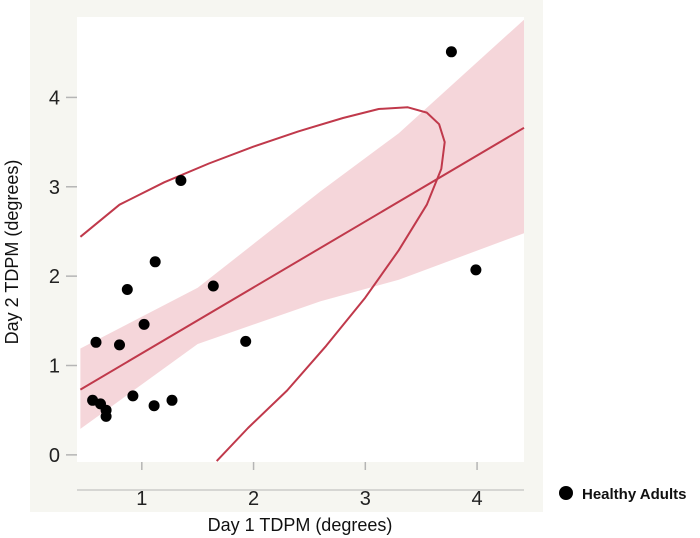  What do you see at coordinates (365, 499) in the screenshot?
I see `x-tick-label: 3` at bounding box center [365, 499].